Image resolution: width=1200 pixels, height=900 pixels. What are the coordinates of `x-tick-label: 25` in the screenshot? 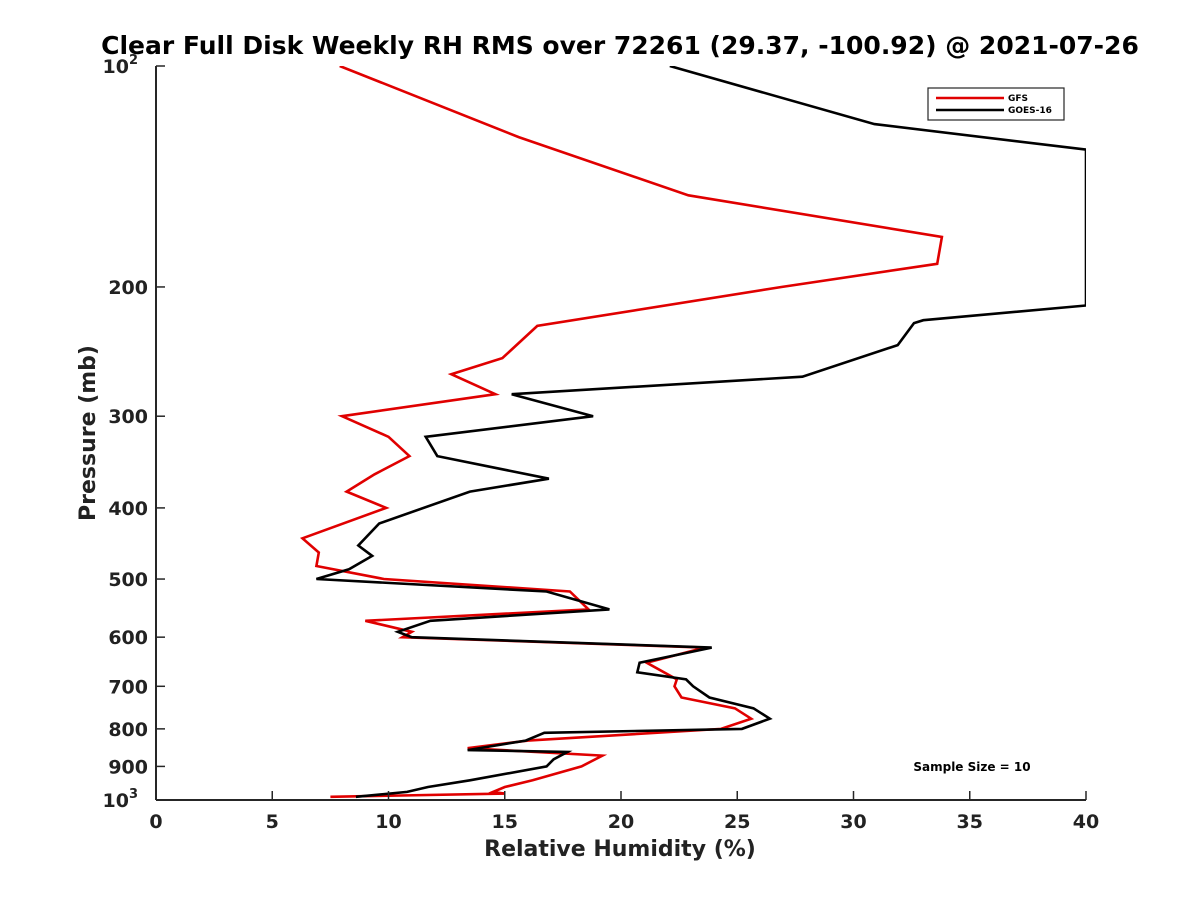 It's located at (737, 822).